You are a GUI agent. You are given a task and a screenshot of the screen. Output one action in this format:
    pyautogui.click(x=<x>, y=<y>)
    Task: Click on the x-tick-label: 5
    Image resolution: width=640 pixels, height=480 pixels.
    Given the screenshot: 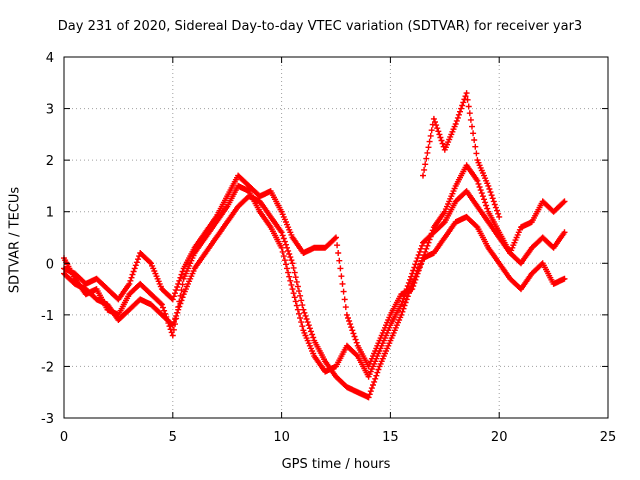 What is the action you would take?
    pyautogui.click(x=173, y=437)
    